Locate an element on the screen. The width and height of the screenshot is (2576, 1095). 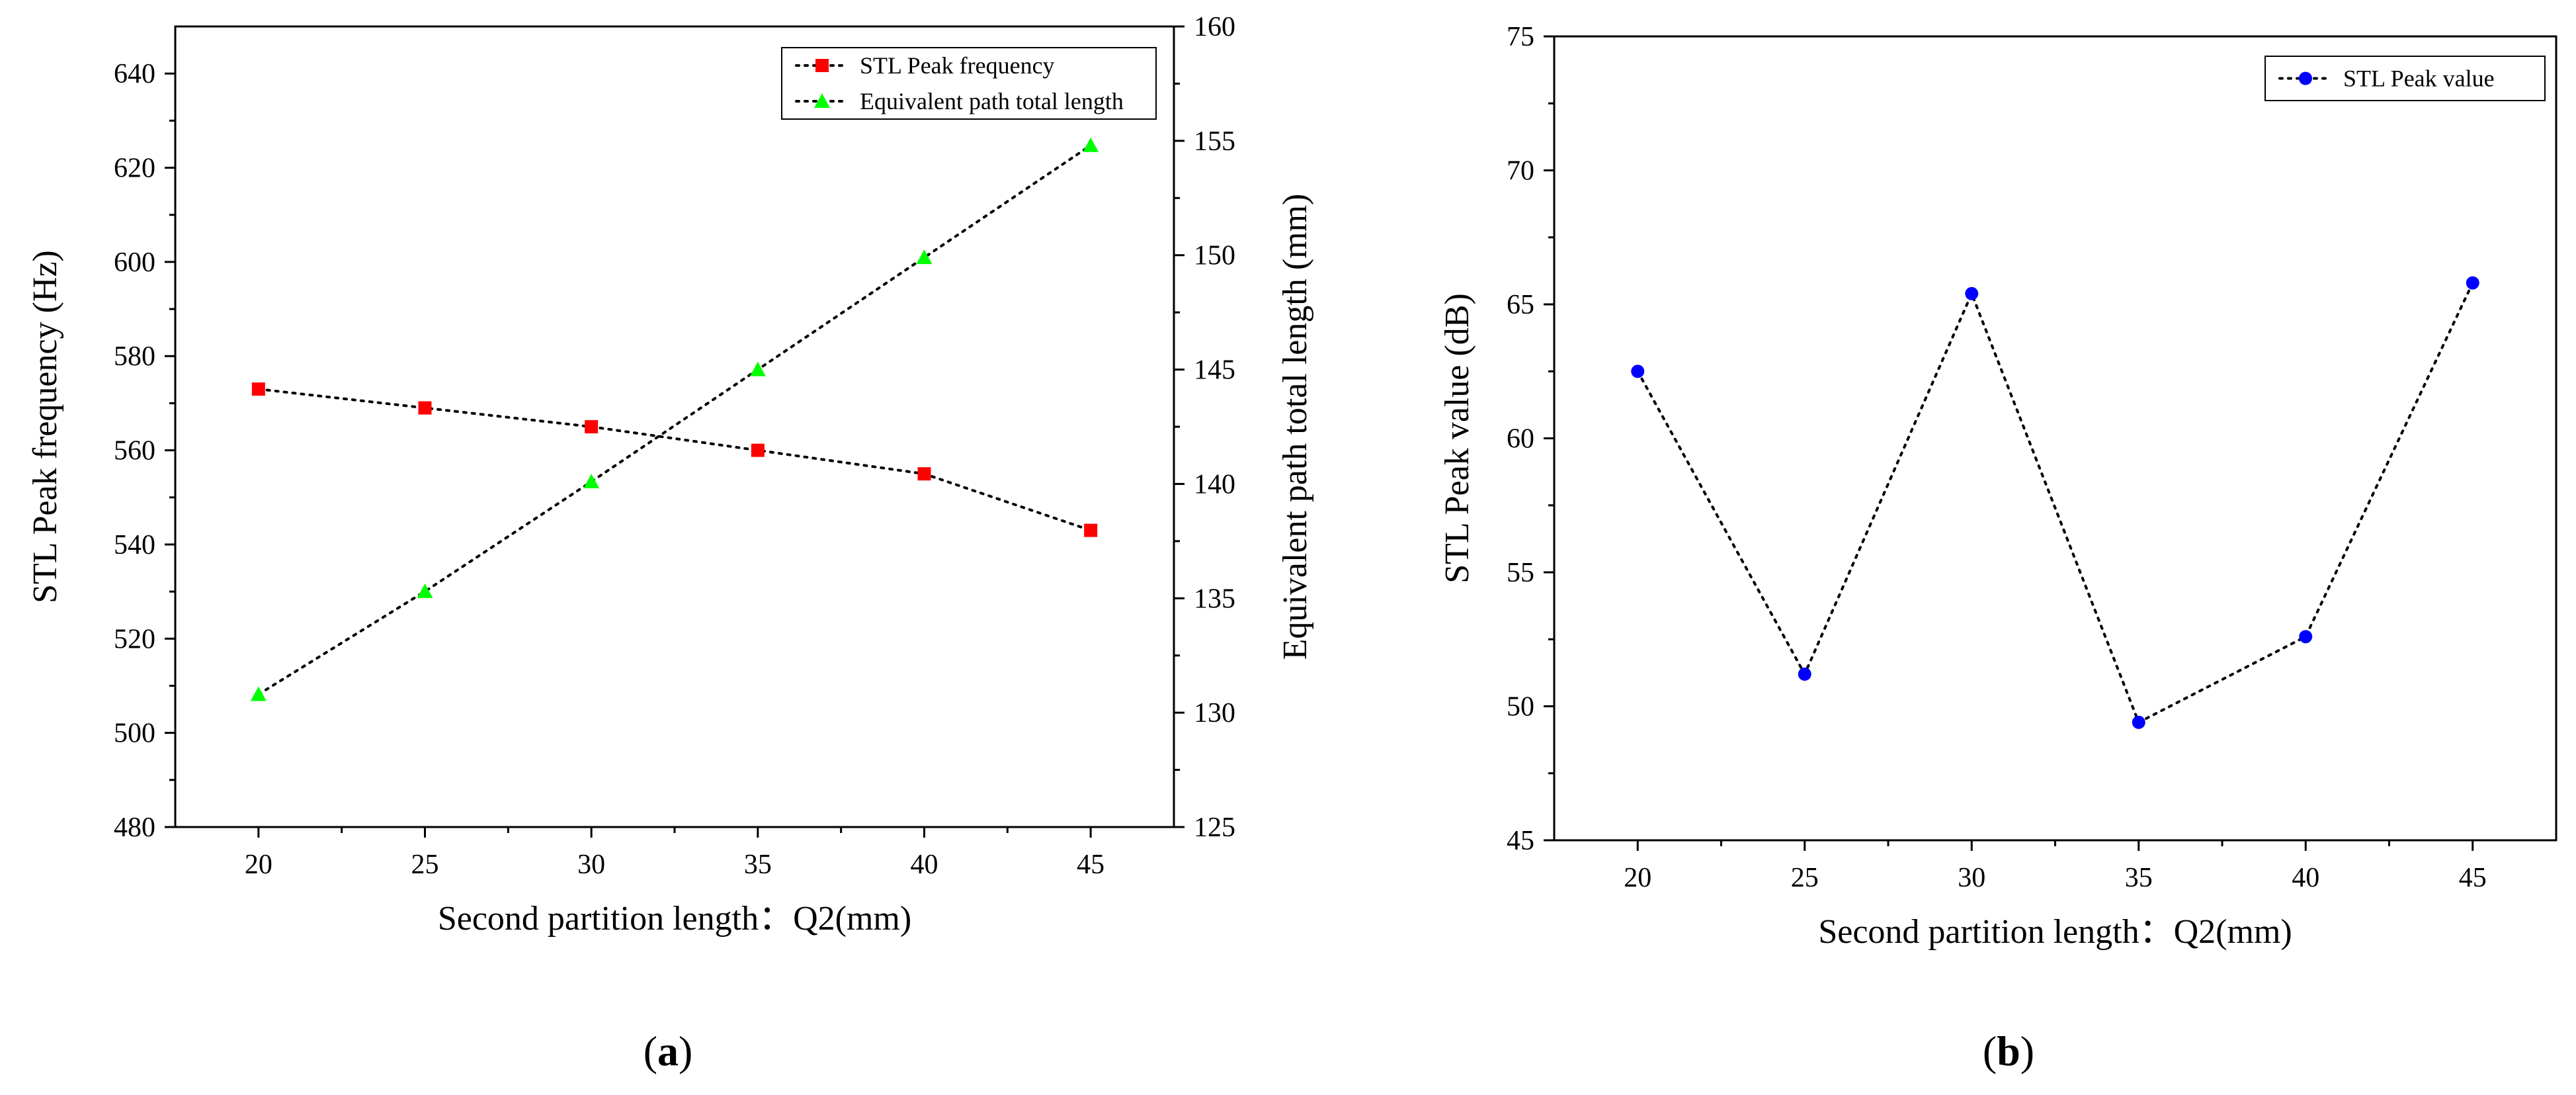
y-tick-label: 65 is located at coordinates (1520, 305).